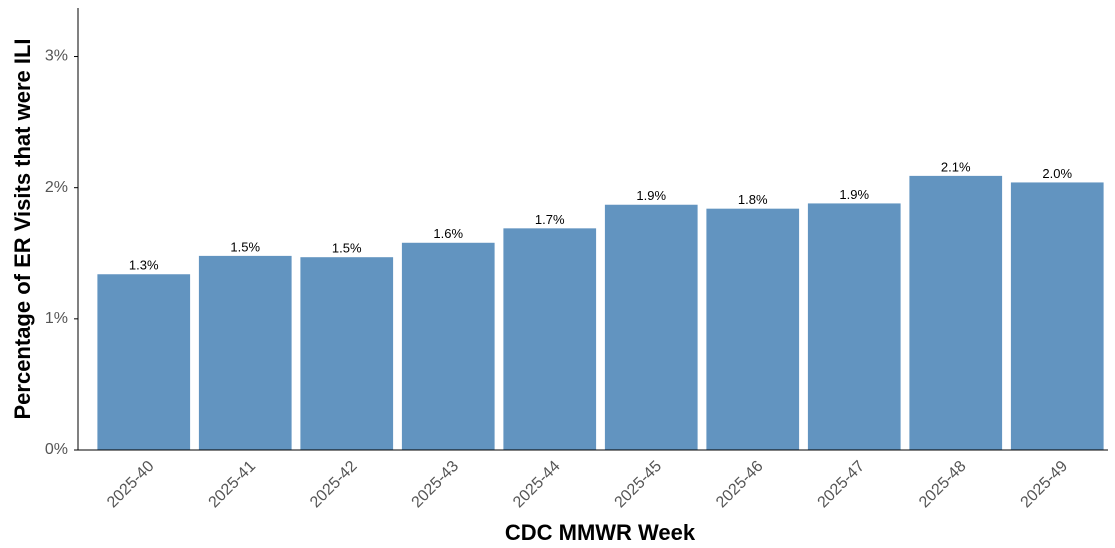 Image resolution: width=1115 pixels, height=548 pixels. I want to click on x-tick-label: 2025-45, so click(639, 485).